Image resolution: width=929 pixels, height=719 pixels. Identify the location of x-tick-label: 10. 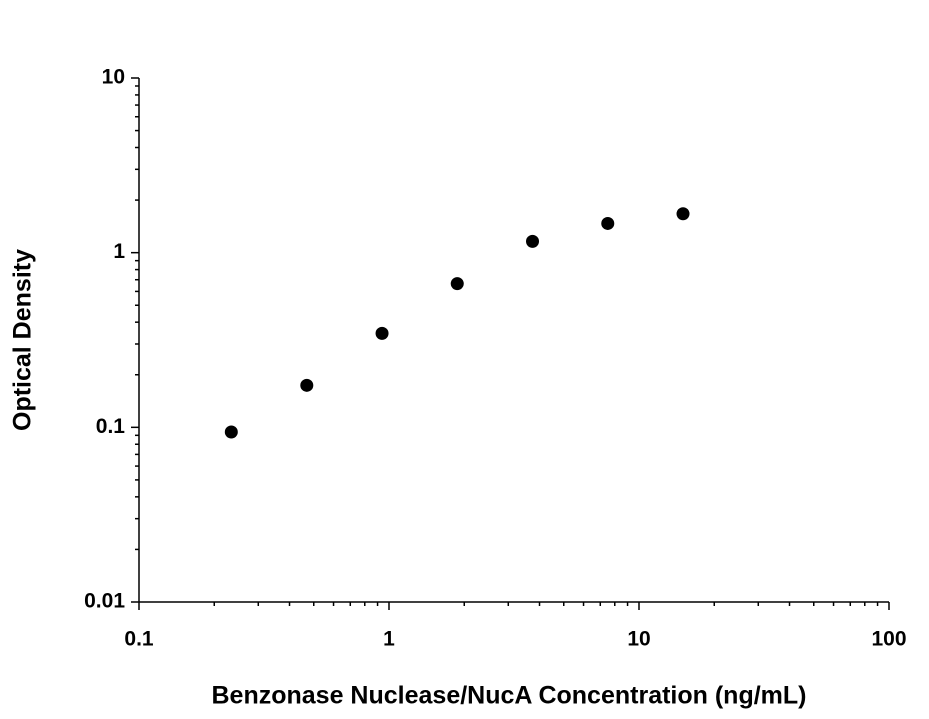
(638, 639).